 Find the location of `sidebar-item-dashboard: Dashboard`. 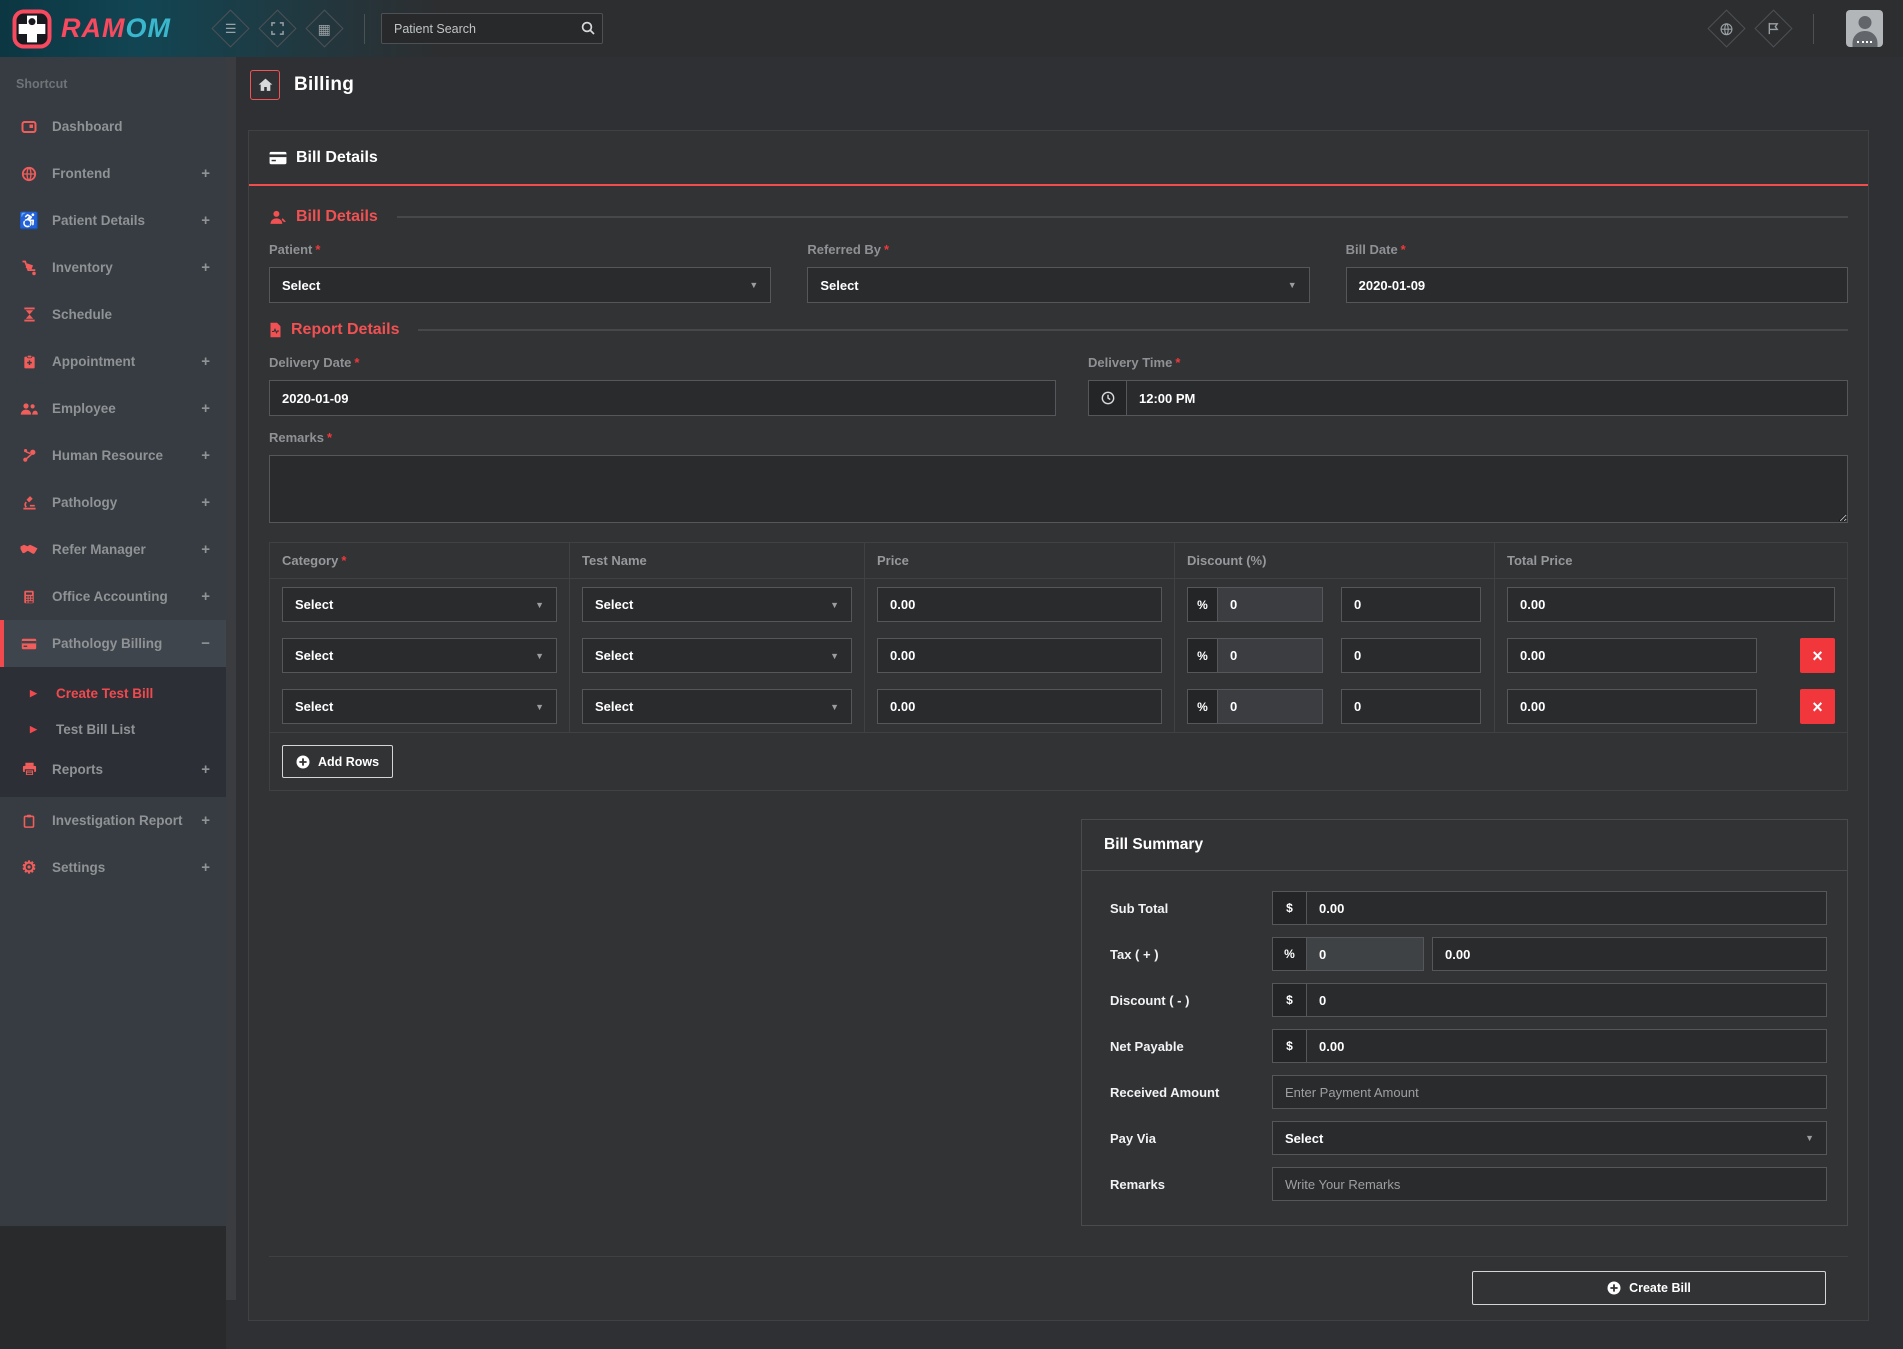

sidebar-item-dashboard: Dashboard is located at coordinates (113, 126).